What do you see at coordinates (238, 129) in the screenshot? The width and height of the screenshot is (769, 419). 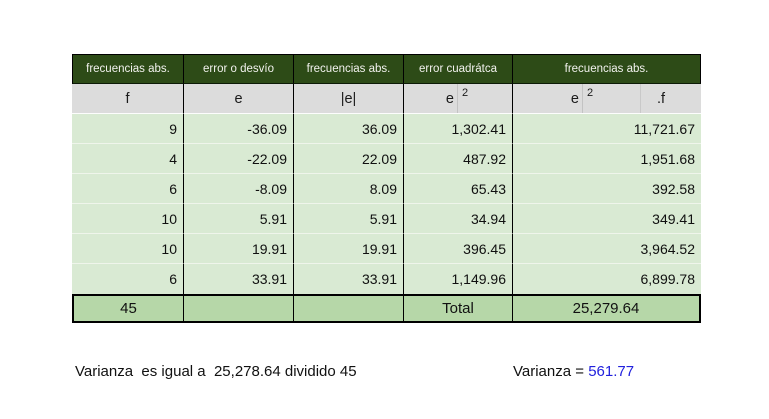 I see `cell-e: -36.09` at bounding box center [238, 129].